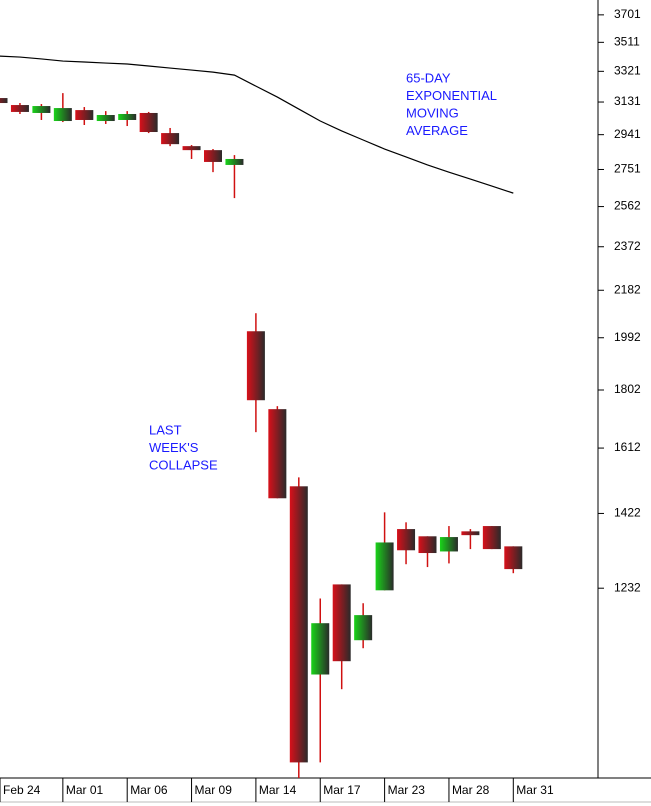 Image resolution: width=651 pixels, height=806 pixels. What do you see at coordinates (407, 790) in the screenshot?
I see `x-tick-label: Mar 23` at bounding box center [407, 790].